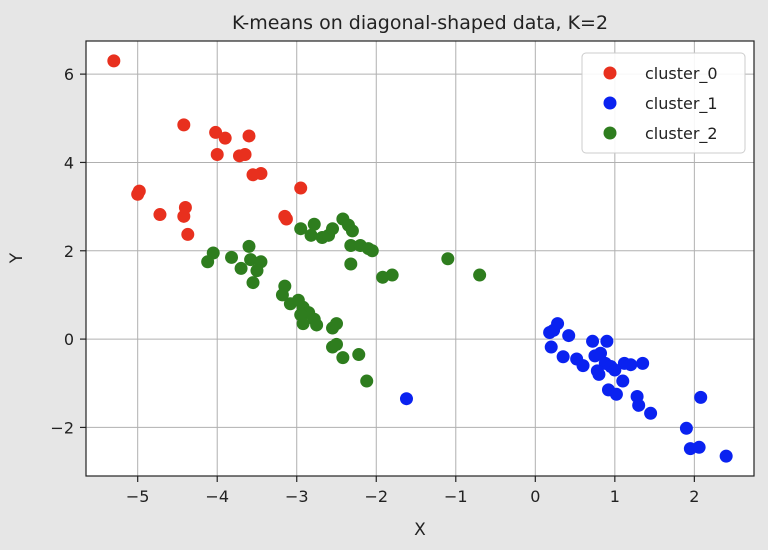 This screenshot has width=768, height=550. What do you see at coordinates (69, 74) in the screenshot?
I see `y-tick-label: 6` at bounding box center [69, 74].